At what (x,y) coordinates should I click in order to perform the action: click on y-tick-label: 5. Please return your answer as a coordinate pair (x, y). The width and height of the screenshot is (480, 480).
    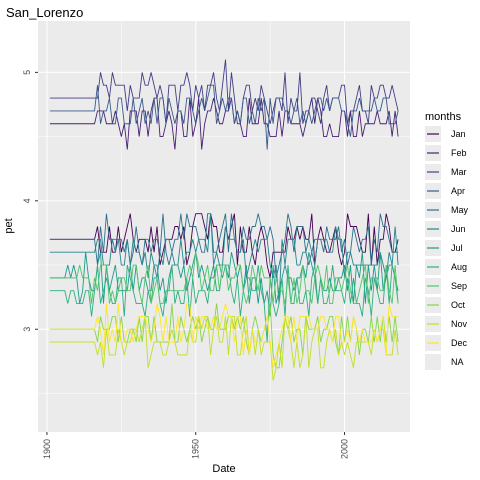
    Looking at the image, I should click on (27, 72).